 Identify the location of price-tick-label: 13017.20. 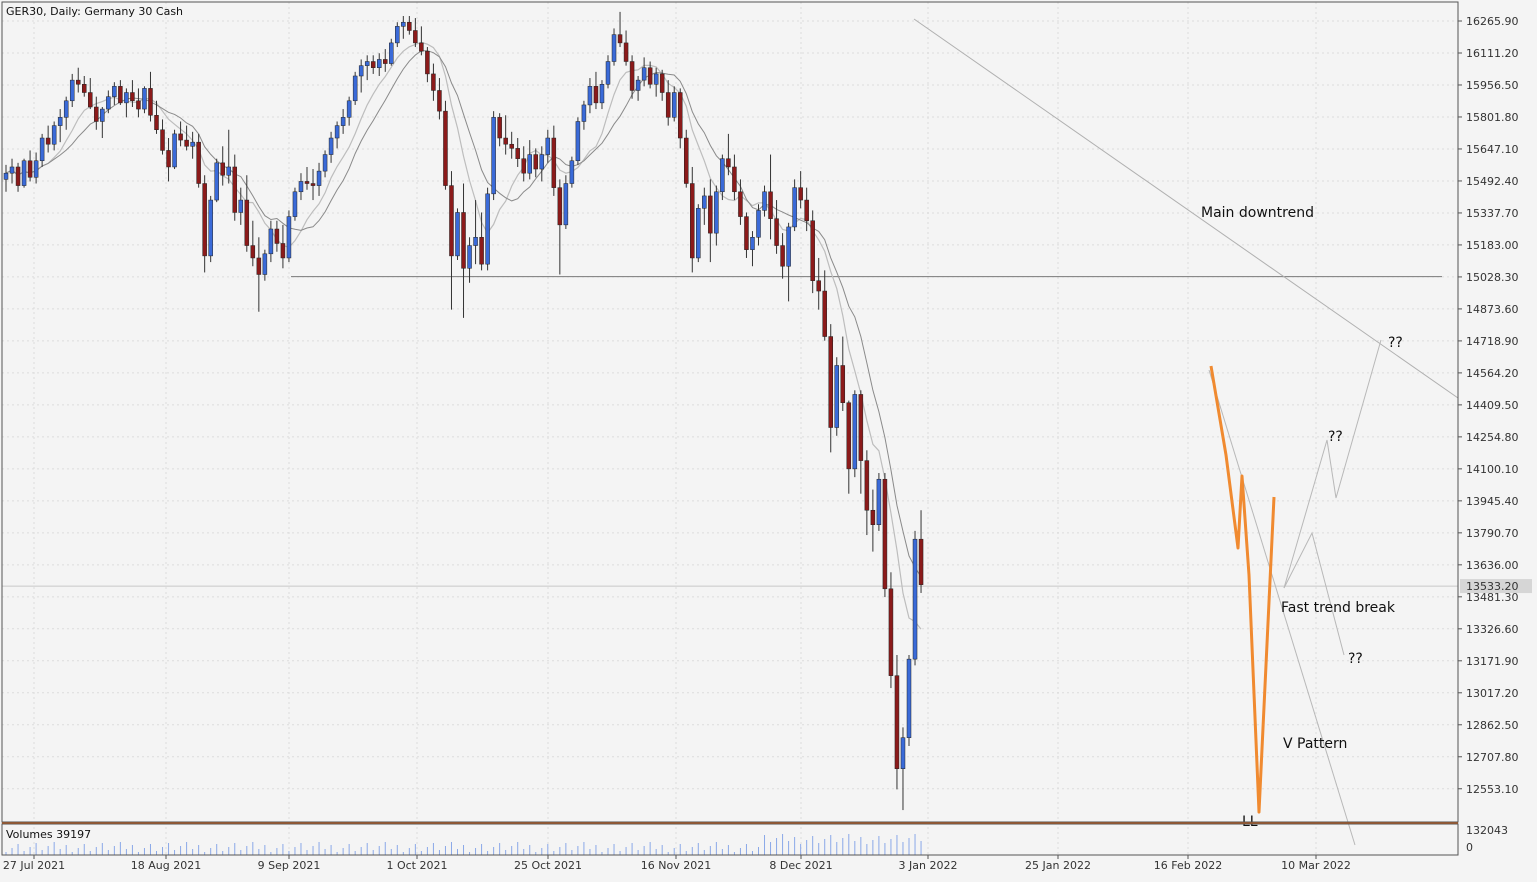
(1492, 693).